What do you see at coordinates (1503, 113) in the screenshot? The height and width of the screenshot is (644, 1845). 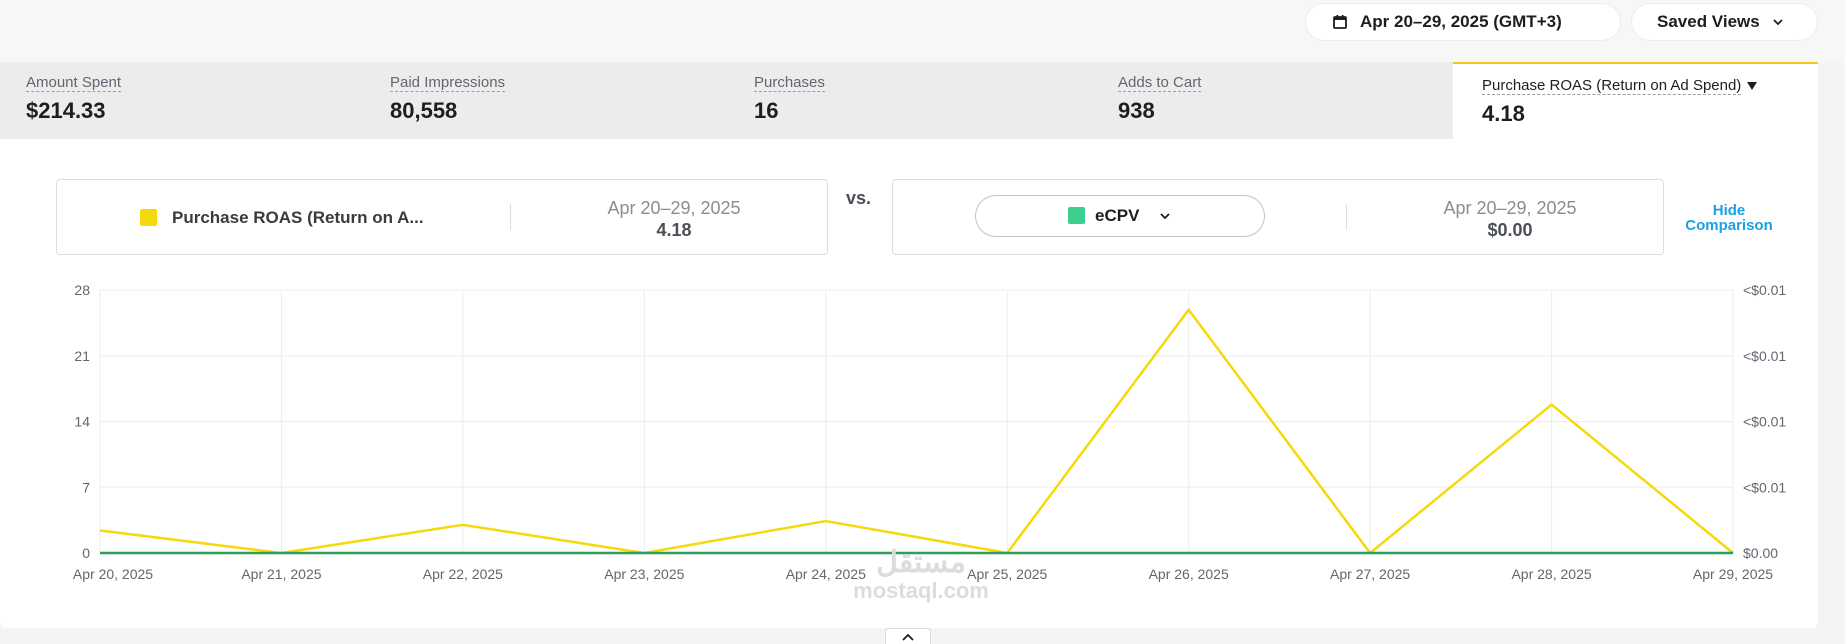 I see `metric-value: 4.18` at bounding box center [1503, 113].